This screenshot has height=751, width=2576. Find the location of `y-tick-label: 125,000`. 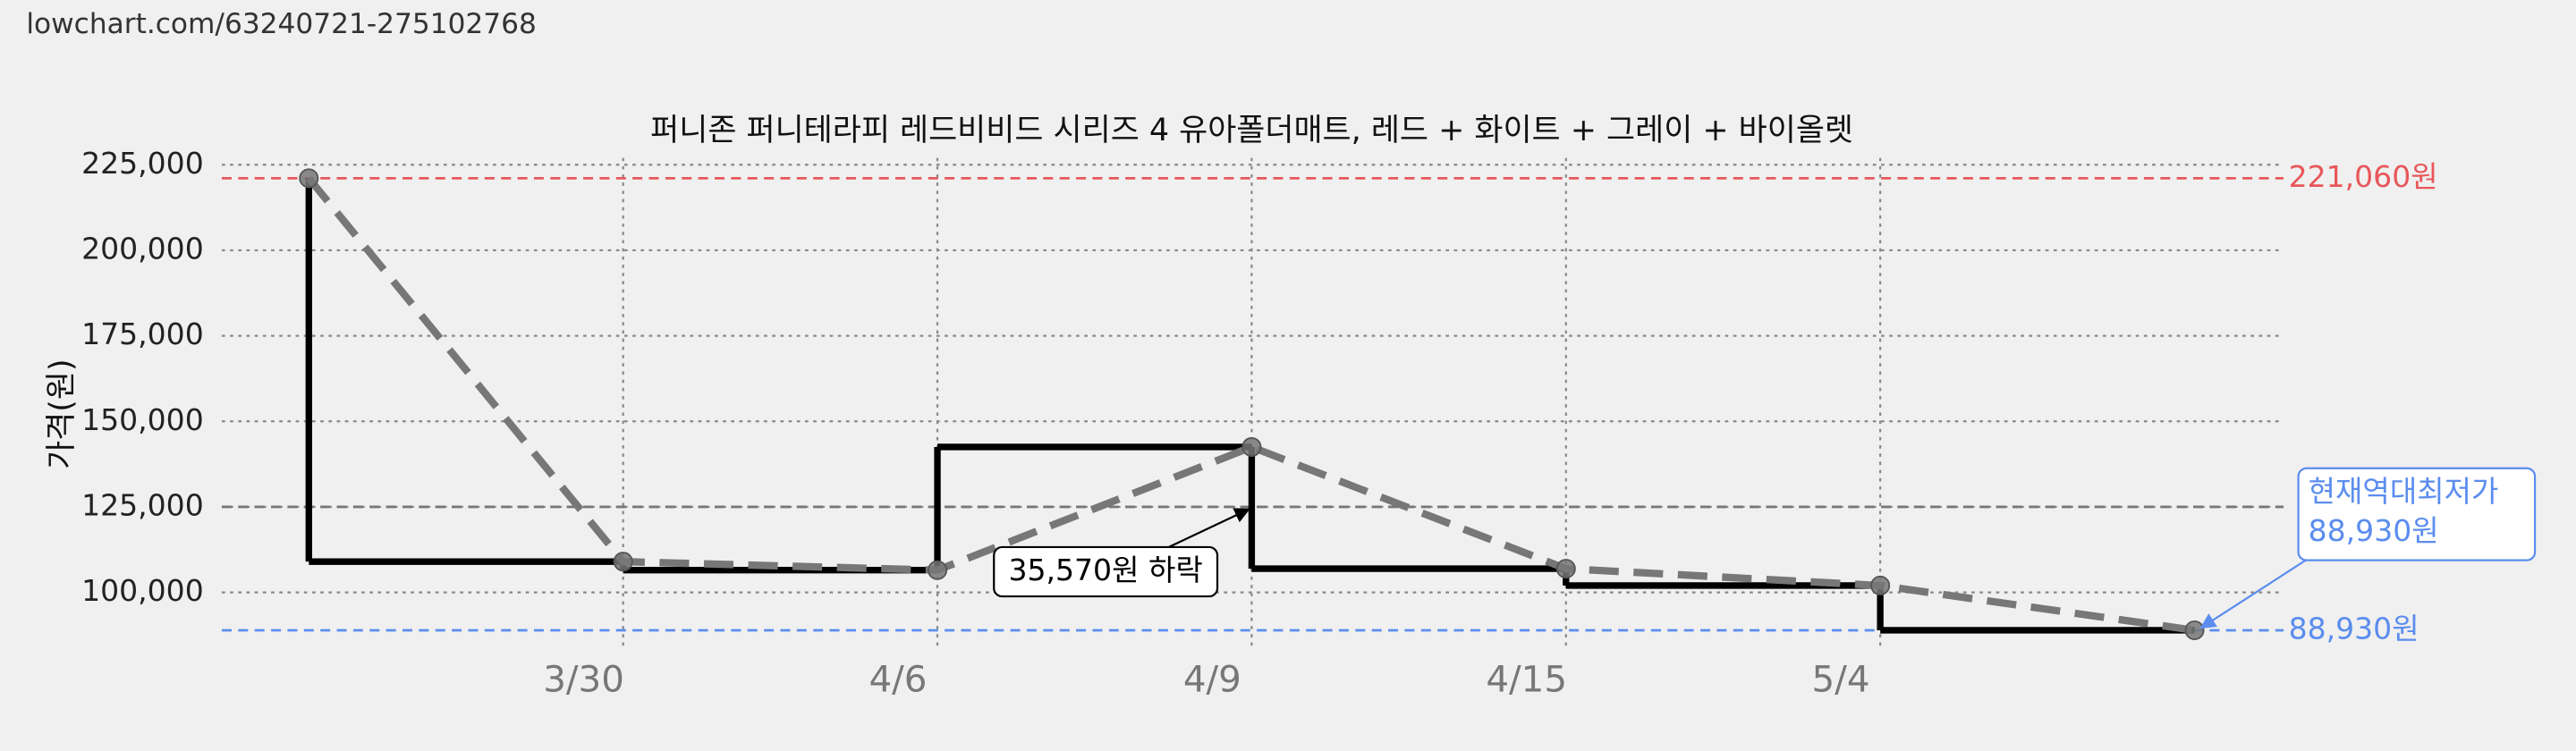

y-tick-label: 125,000 is located at coordinates (142, 504).